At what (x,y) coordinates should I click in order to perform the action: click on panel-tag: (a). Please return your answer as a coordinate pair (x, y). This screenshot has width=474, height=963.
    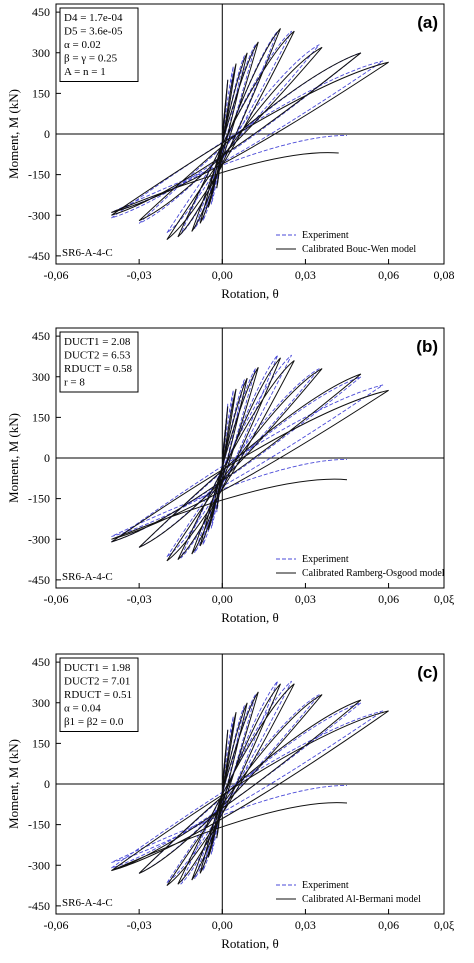
    Looking at the image, I should click on (427, 22).